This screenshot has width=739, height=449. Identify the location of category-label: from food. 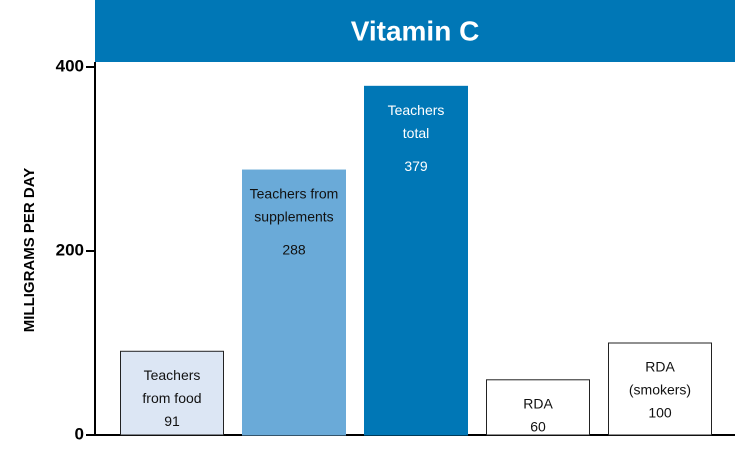
(171, 398).